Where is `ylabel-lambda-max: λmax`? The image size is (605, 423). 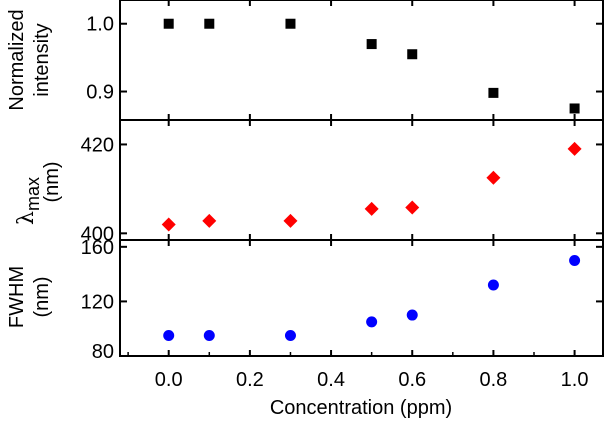 ylabel-lambda-max: λmax is located at coordinates (28, 201).